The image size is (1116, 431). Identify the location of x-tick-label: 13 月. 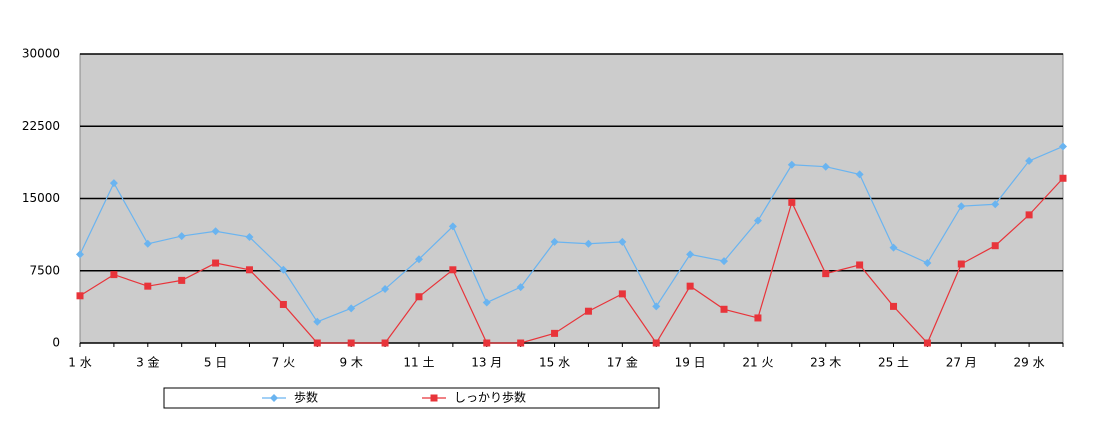
(486, 363).